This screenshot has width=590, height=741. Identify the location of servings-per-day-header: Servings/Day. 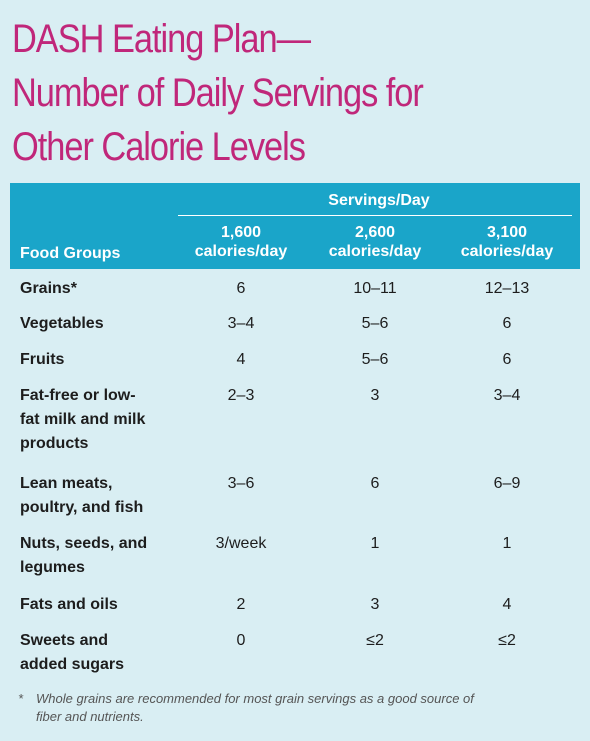
(379, 200).